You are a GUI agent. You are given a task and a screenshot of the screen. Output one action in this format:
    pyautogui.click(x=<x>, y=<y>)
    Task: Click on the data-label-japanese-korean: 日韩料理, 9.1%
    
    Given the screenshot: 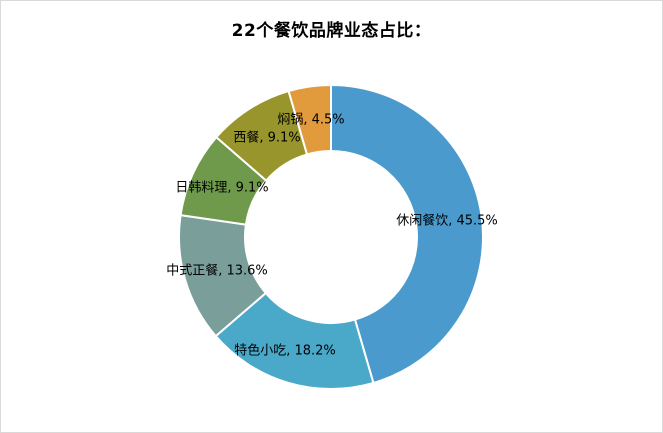 What is the action you would take?
    pyautogui.click(x=221, y=188)
    